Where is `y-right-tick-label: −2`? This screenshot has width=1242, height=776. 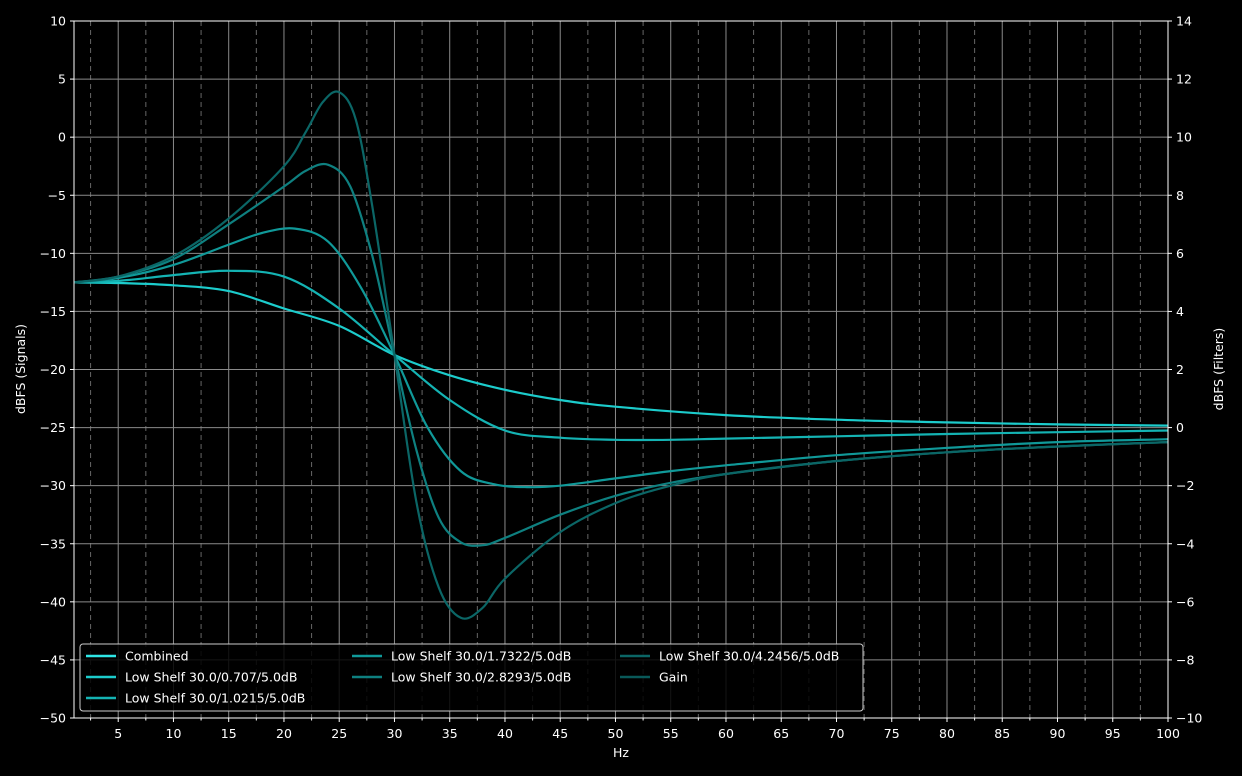 y-right-tick-label: −2 is located at coordinates (1185, 485).